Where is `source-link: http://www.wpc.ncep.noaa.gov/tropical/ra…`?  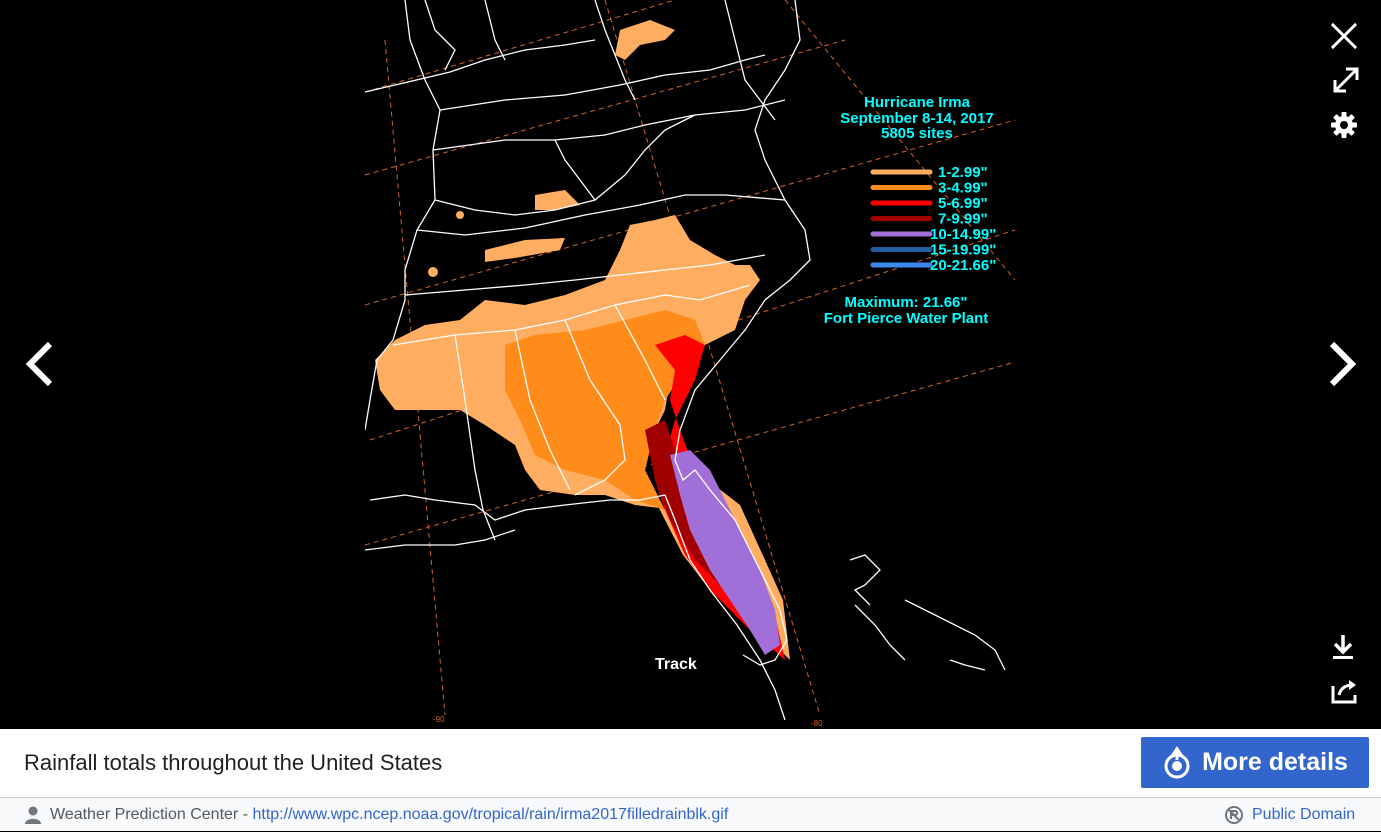
source-link: http://www.wpc.ncep.noaa.gov/tropical/ra… is located at coordinates (490, 814).